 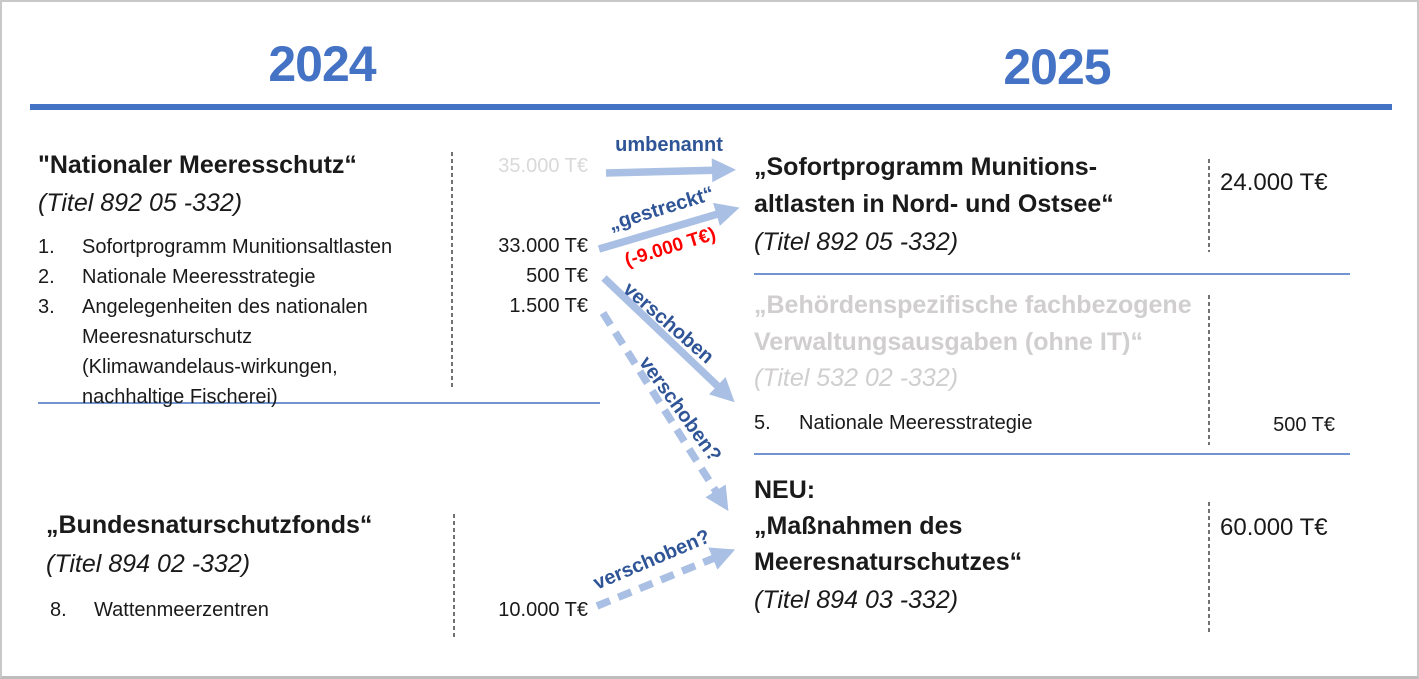 I want to click on budget-amount-previous-total: 35.000 T€, so click(x=543, y=166).